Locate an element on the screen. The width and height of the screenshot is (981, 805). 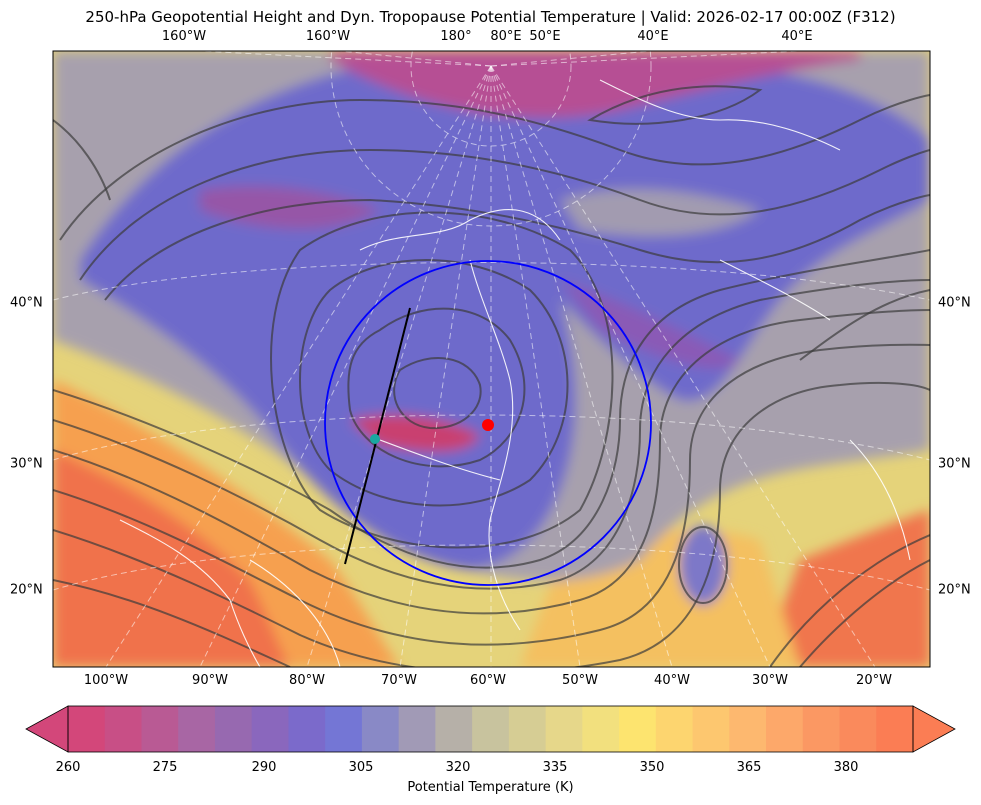
bottom-lon-label: 70°W is located at coordinates (399, 680).